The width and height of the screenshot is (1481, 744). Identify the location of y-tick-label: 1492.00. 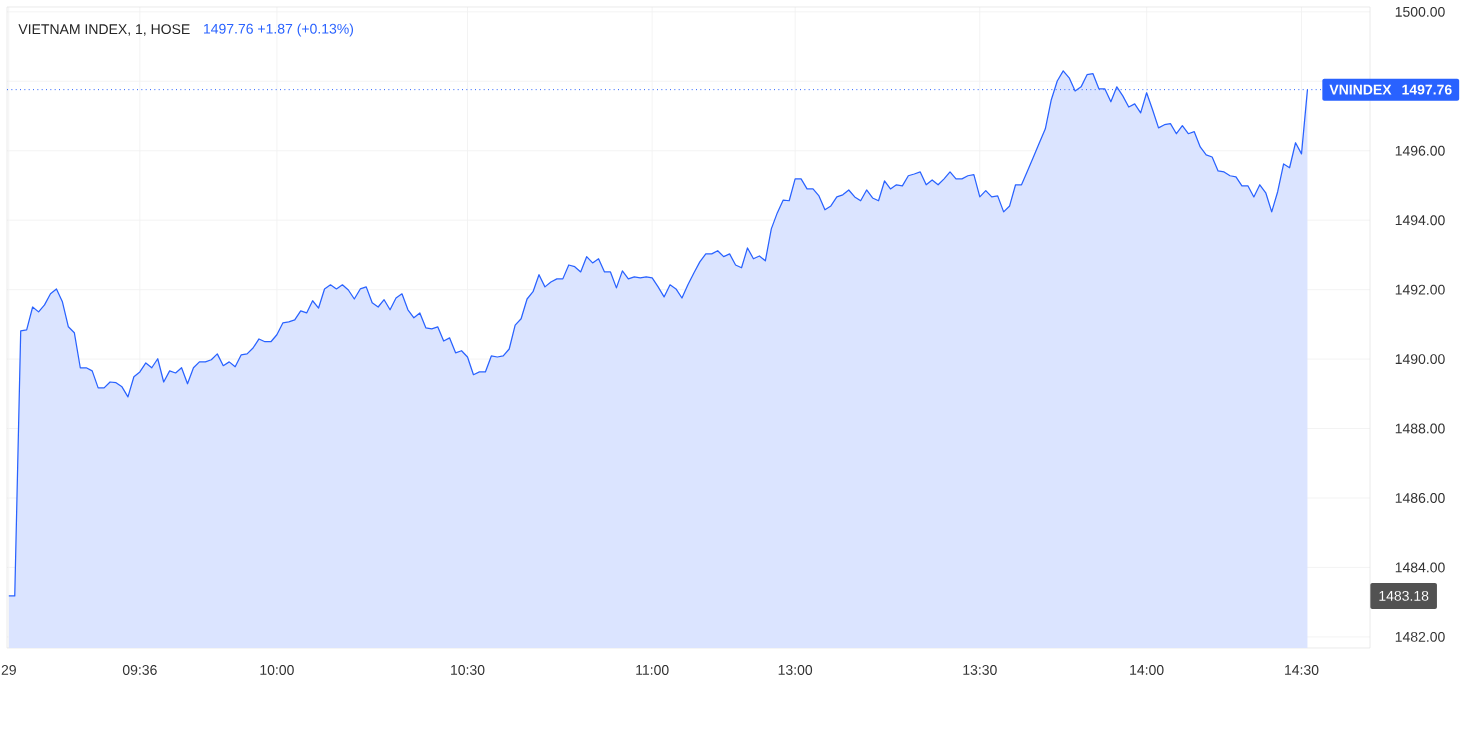
(1420, 289).